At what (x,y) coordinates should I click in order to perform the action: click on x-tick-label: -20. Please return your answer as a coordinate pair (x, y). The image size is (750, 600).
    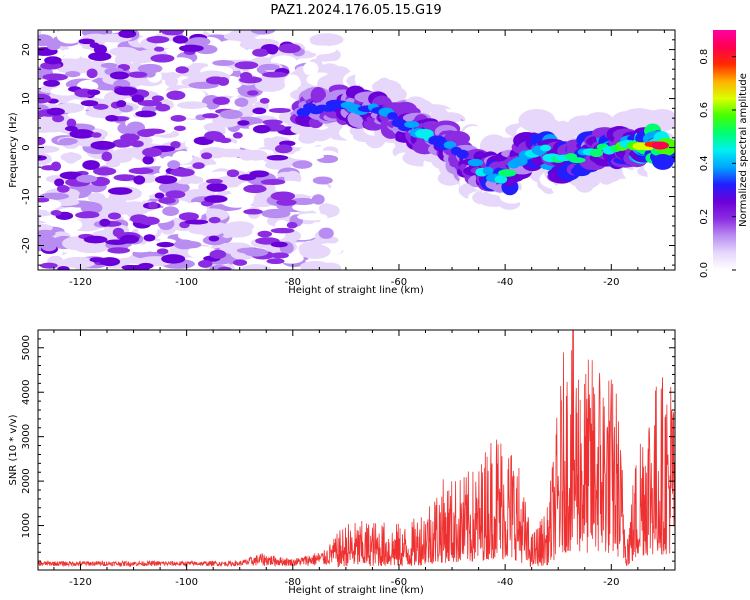
    Looking at the image, I should click on (611, 282).